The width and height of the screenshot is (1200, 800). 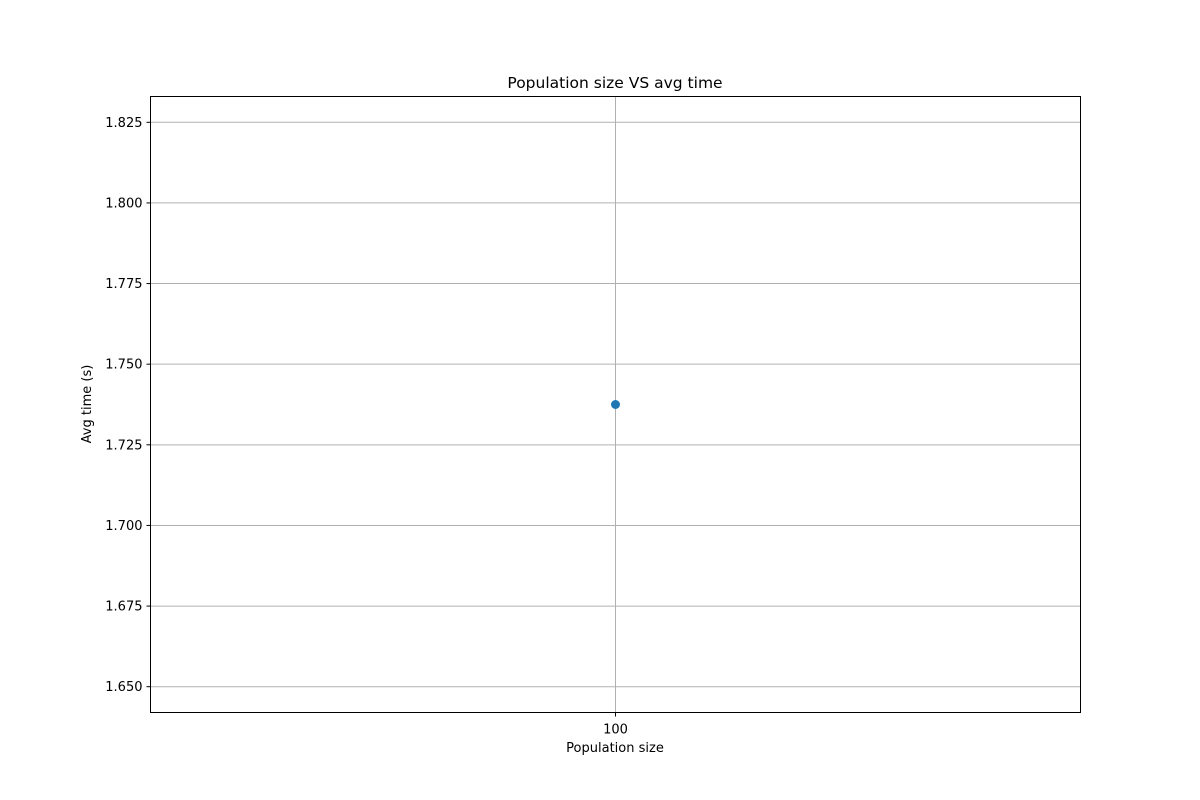 I want to click on chart-title: Population size VS avg time, so click(x=614, y=83).